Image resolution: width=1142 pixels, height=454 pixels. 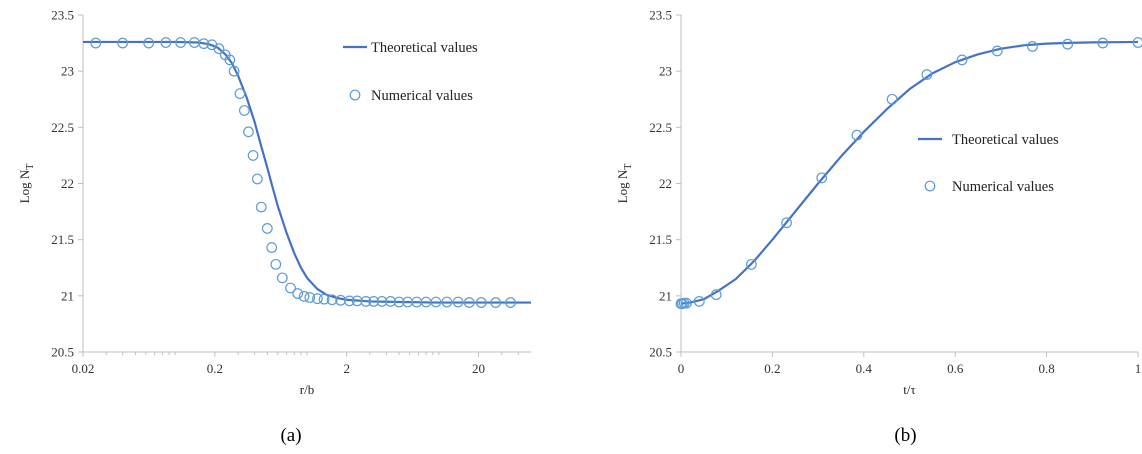 What do you see at coordinates (290, 435) in the screenshot?
I see `panel-caption: (a)` at bounding box center [290, 435].